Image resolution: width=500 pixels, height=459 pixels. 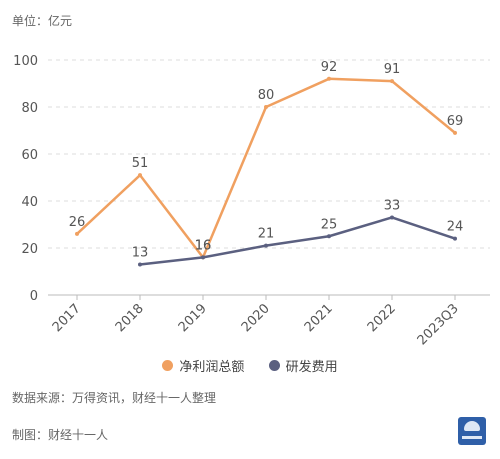 What do you see at coordinates (130, 318) in the screenshot?
I see `x-tick-label: 2018` at bounding box center [130, 318].